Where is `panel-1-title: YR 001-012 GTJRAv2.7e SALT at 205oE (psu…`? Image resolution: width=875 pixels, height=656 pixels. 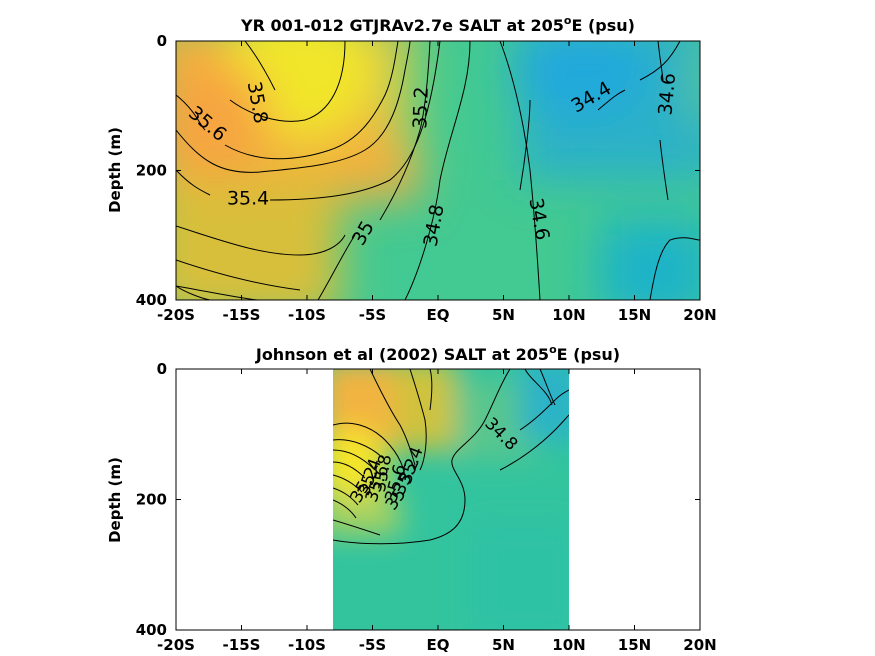
panel-1-title: YR 001-012 GTJRAv2.7e SALT at 205oE (psu… is located at coordinates (437, 24).